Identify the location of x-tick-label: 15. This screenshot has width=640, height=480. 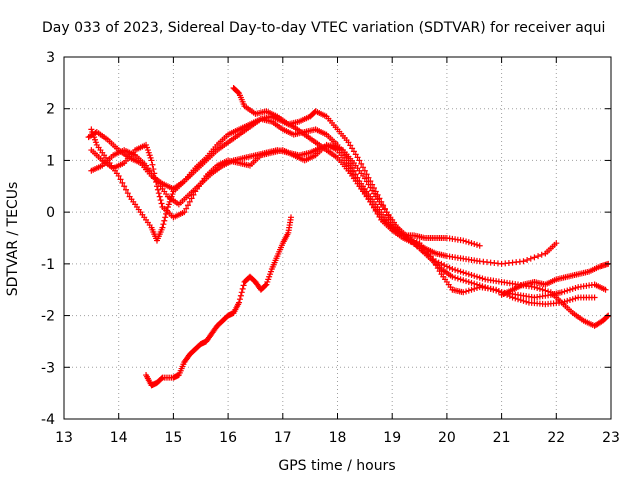
(173, 438).